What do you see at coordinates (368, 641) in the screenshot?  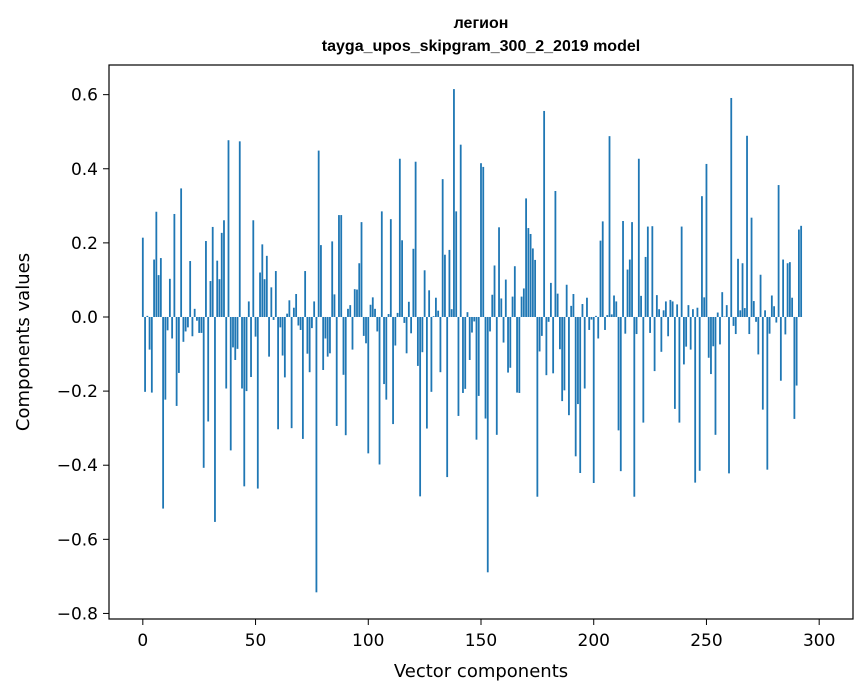 I see `x-tick-label: 100` at bounding box center [368, 641].